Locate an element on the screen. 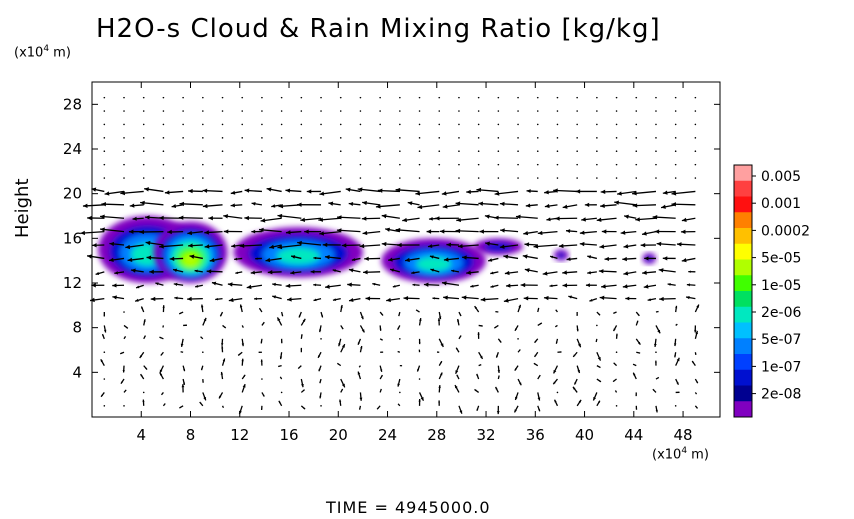 This screenshot has height=519, width=854. x-unit-label: (x104 m) is located at coordinates (680, 454).